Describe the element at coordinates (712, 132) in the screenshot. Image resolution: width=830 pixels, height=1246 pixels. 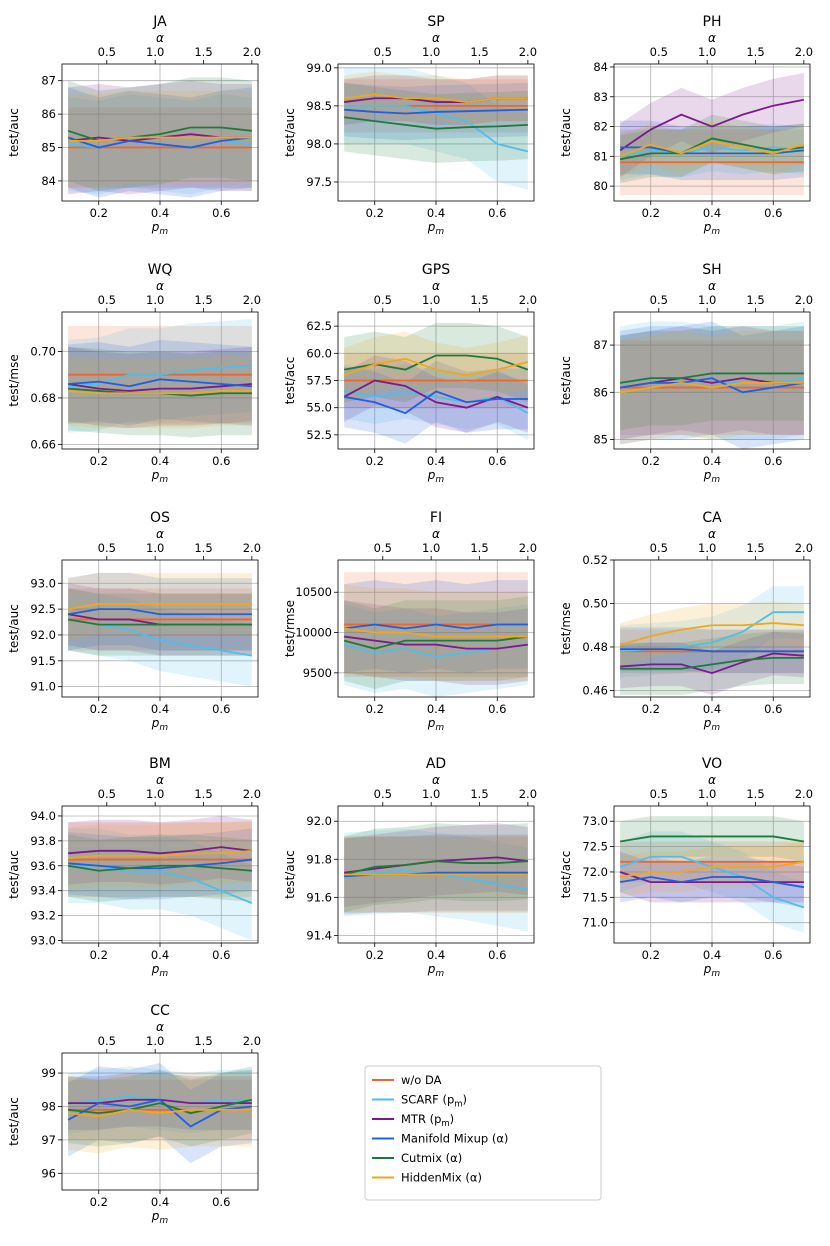
I see `grid` at that location.